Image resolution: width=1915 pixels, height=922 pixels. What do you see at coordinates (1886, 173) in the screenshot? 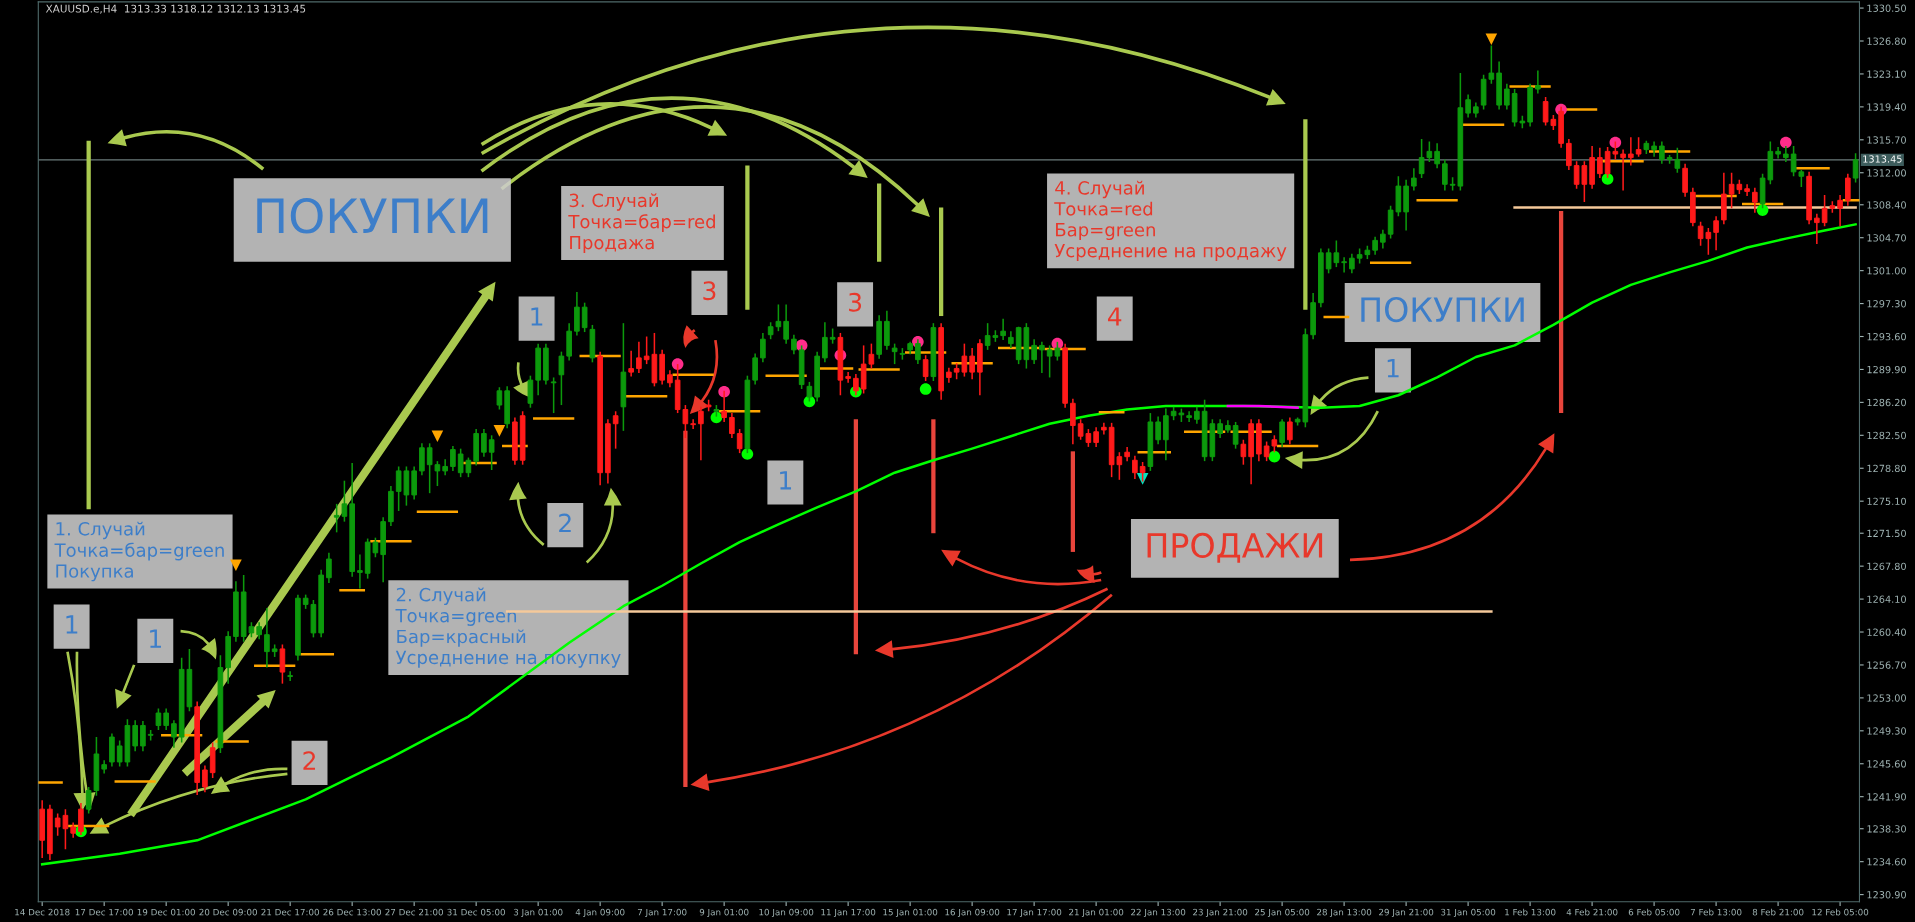
I see `y-tick-label: 1312.00` at bounding box center [1886, 173].